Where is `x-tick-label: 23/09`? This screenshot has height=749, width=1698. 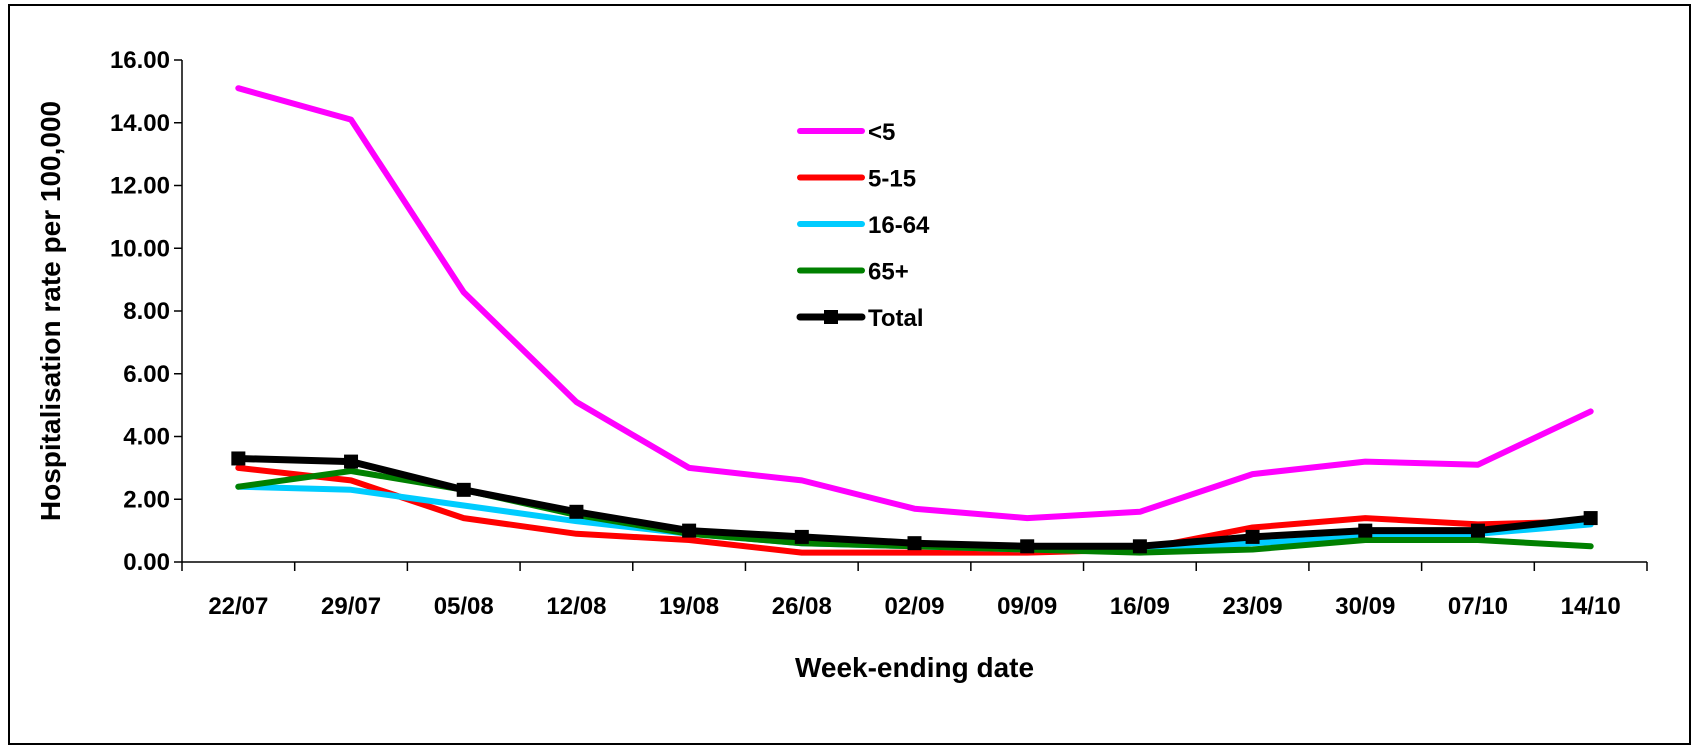
x-tick-label: 23/09 is located at coordinates (1253, 606).